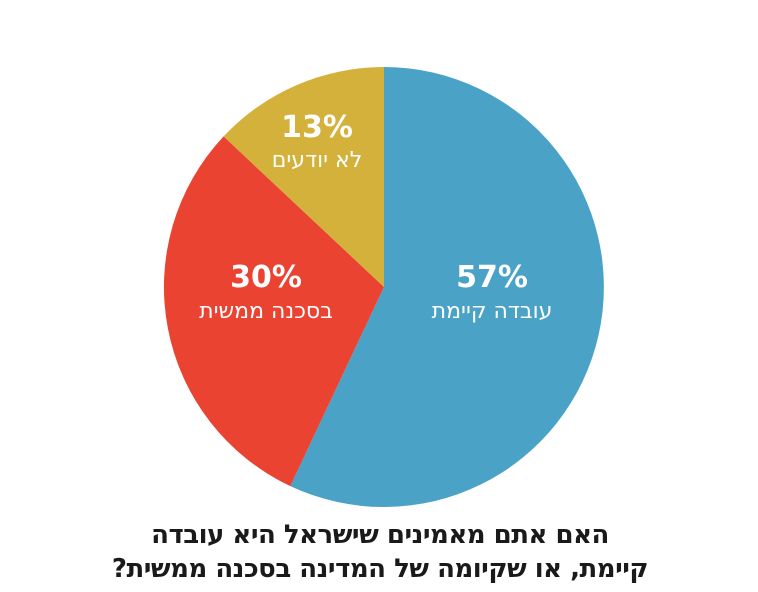  Describe the element at coordinates (317, 160) in the screenshot. I see `slice-dont-know-label: לא יודעים` at that location.